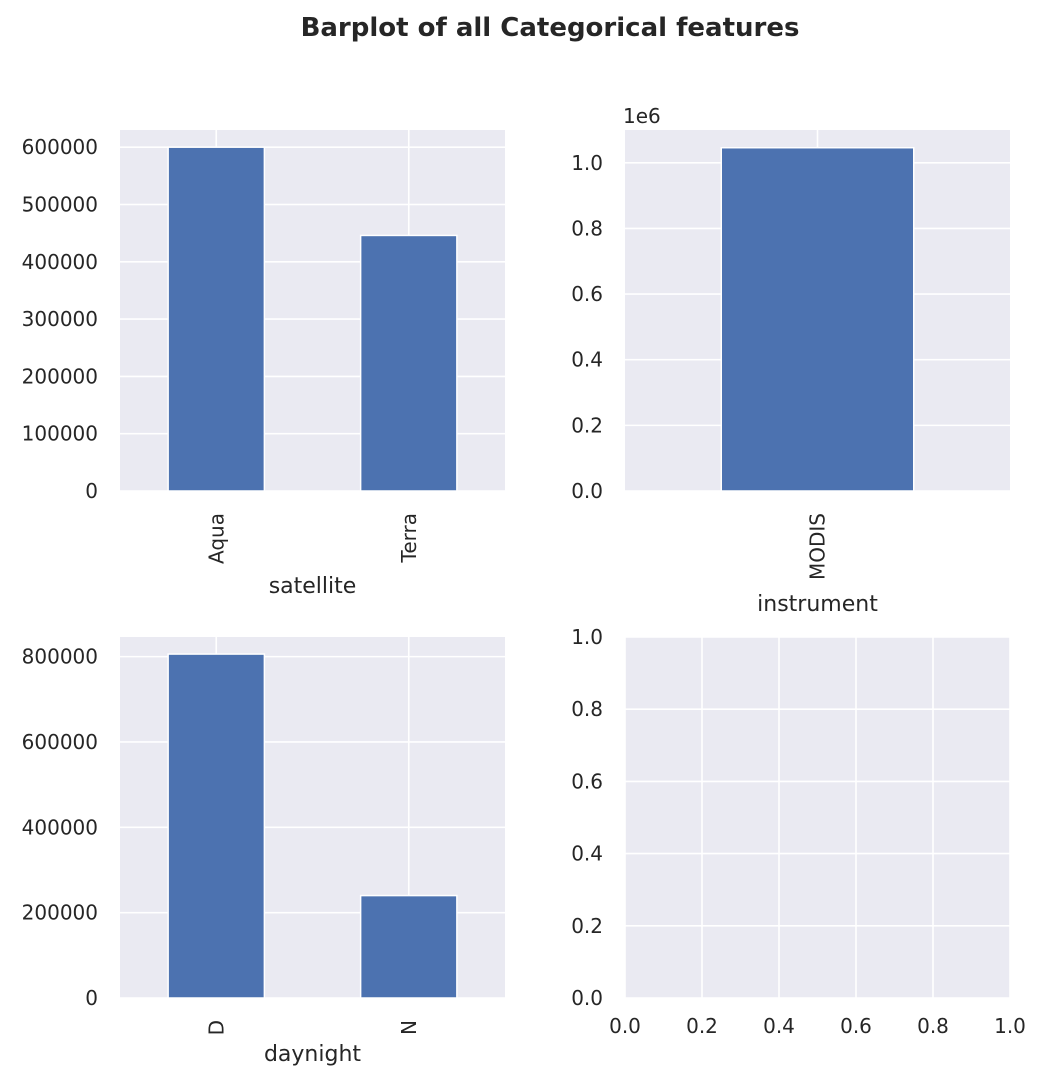 Image resolution: width=1042 pixels, height=1081 pixels. I want to click on x-tick-label: Terra, so click(409, 538).